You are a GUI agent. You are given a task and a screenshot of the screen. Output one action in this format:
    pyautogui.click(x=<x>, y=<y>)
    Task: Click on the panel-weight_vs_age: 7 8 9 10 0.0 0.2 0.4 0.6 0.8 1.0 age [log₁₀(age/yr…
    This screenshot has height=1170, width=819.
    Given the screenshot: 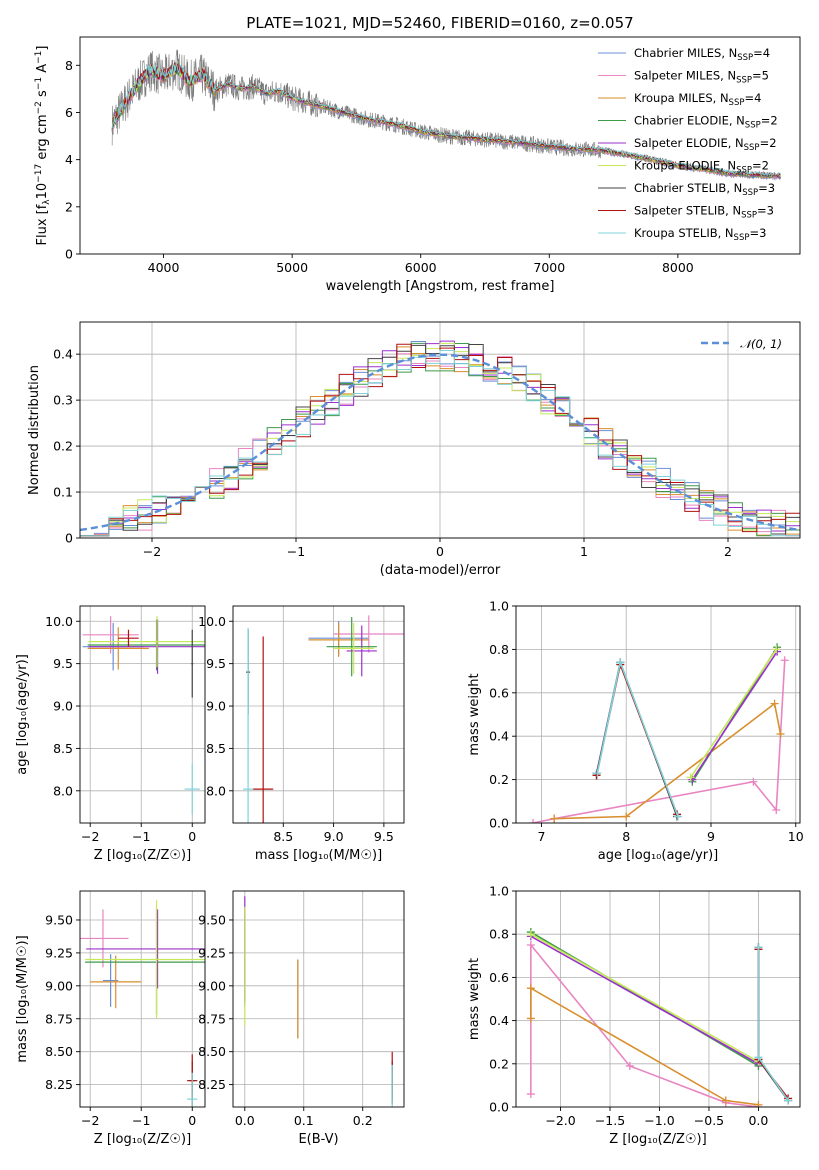 What is the action you would take?
    pyautogui.click(x=635, y=731)
    